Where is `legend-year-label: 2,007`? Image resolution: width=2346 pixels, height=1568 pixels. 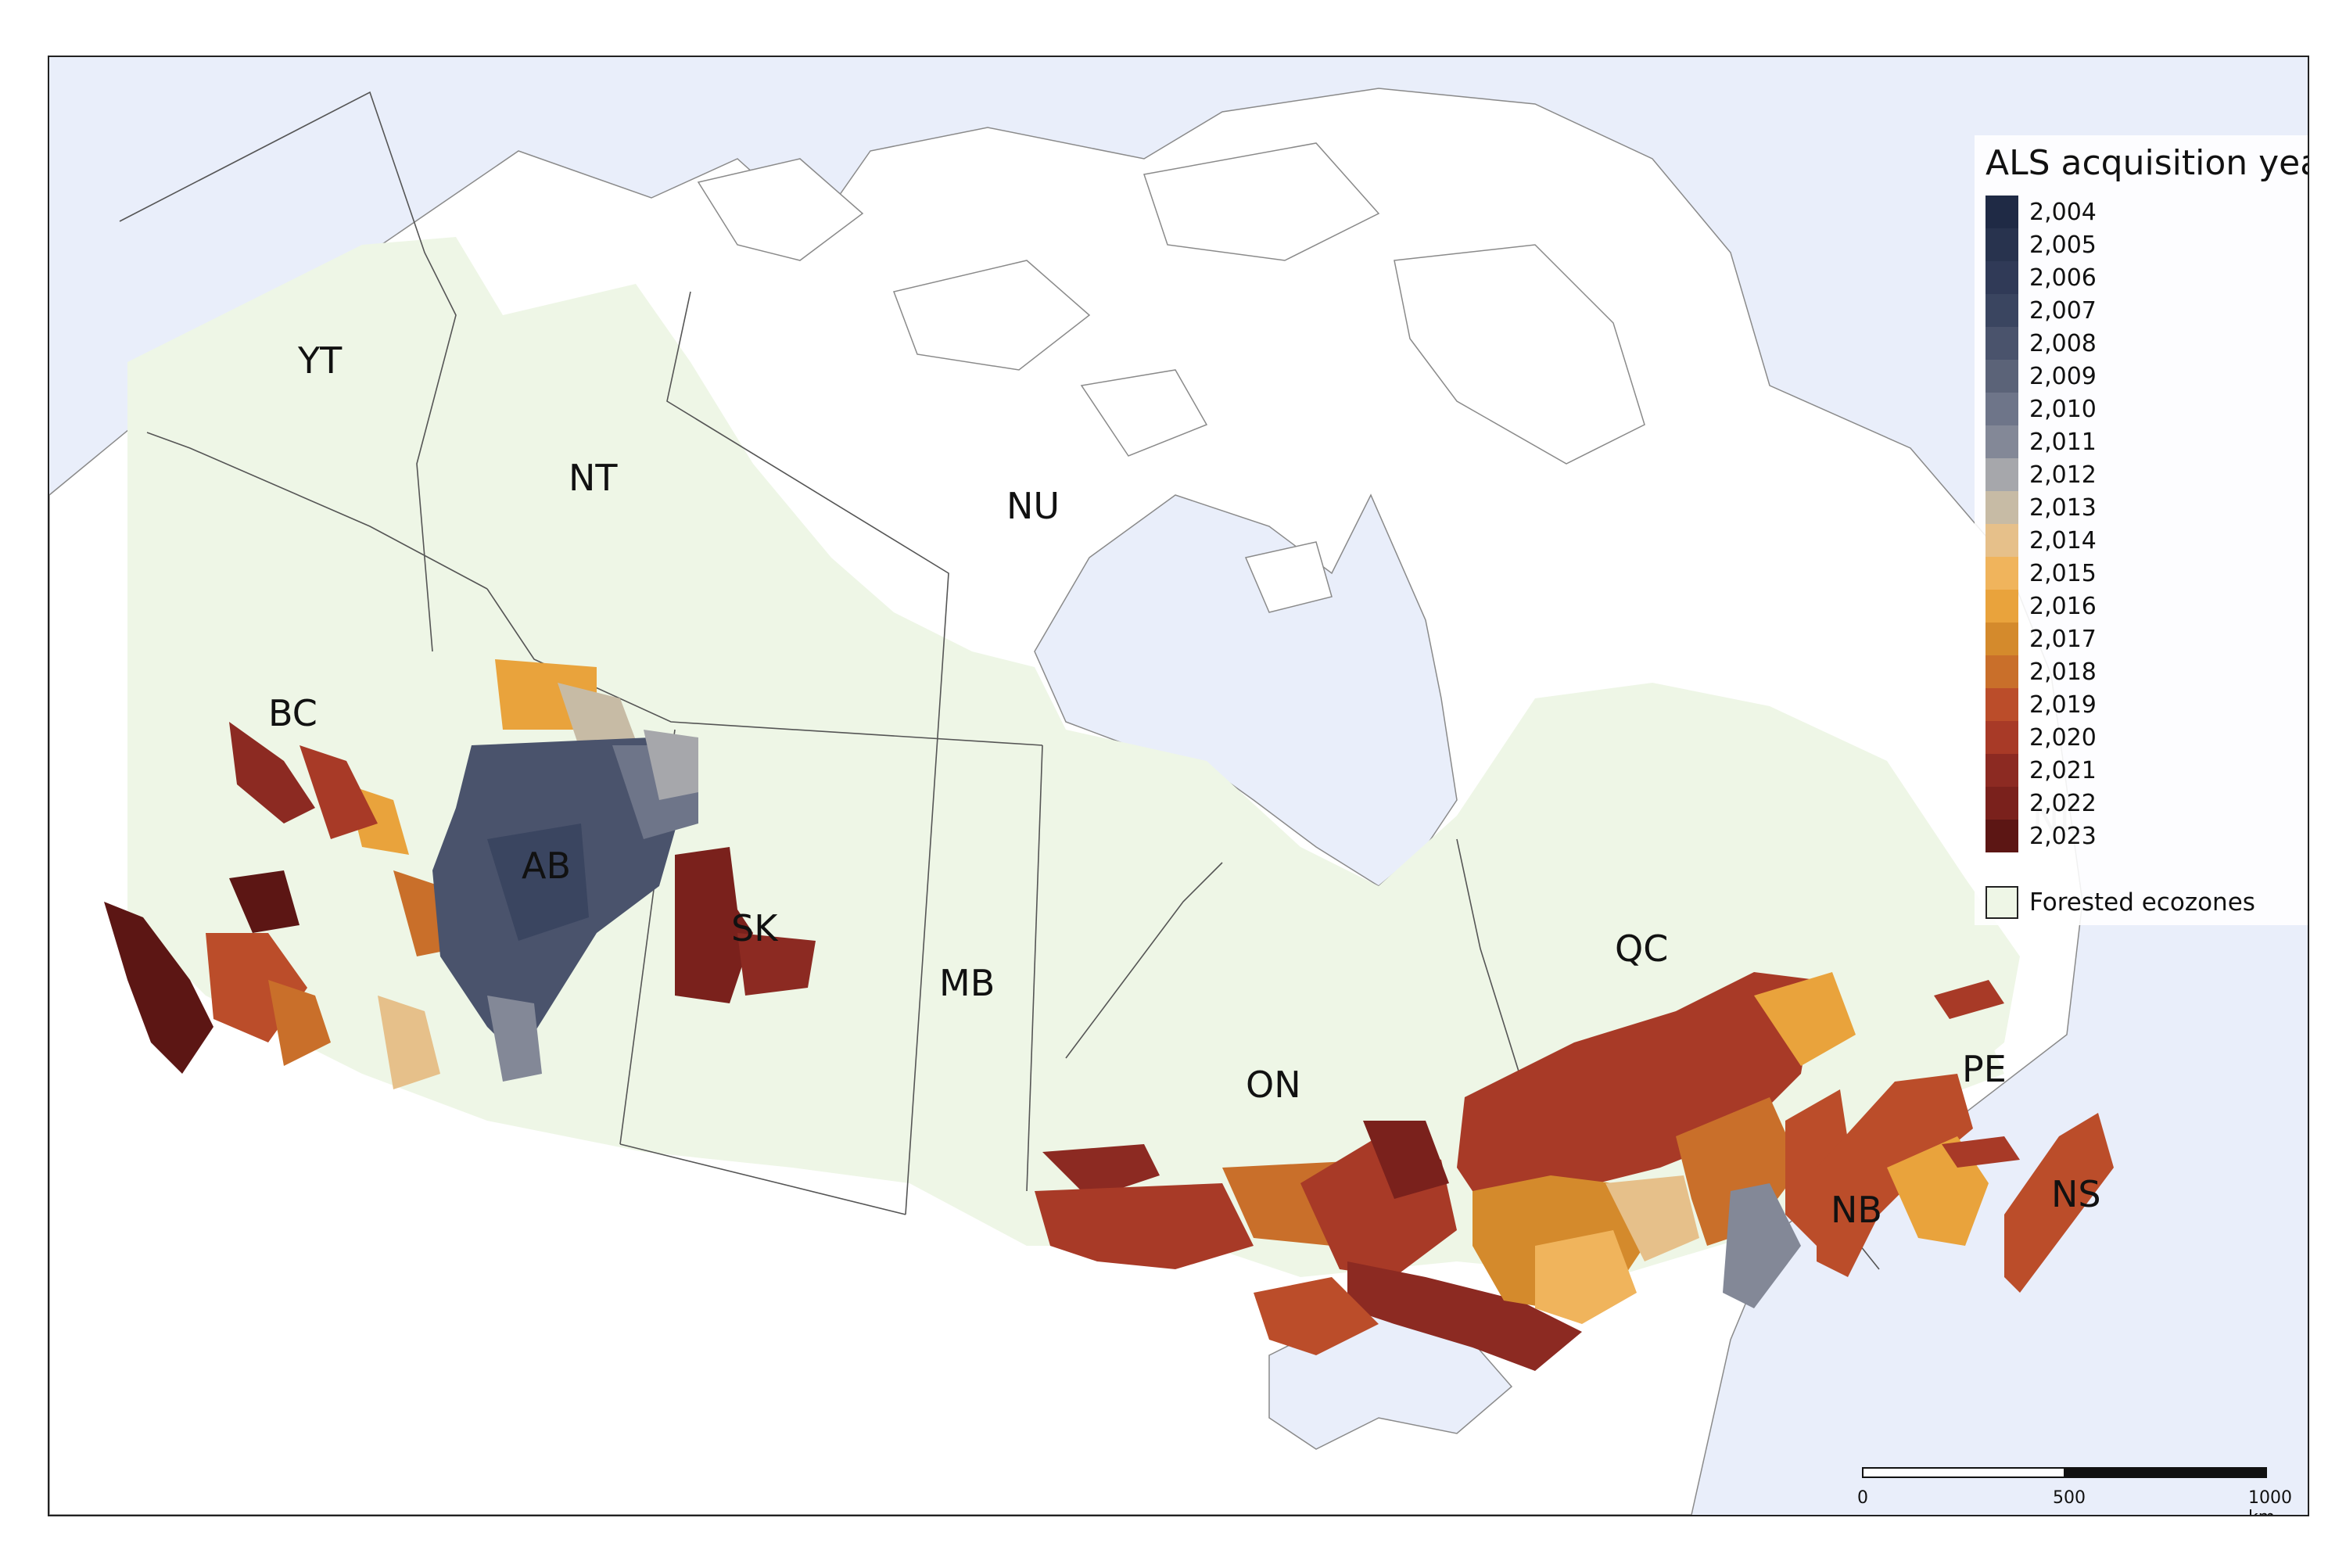 legend-year-label: 2,007 is located at coordinates (2063, 310).